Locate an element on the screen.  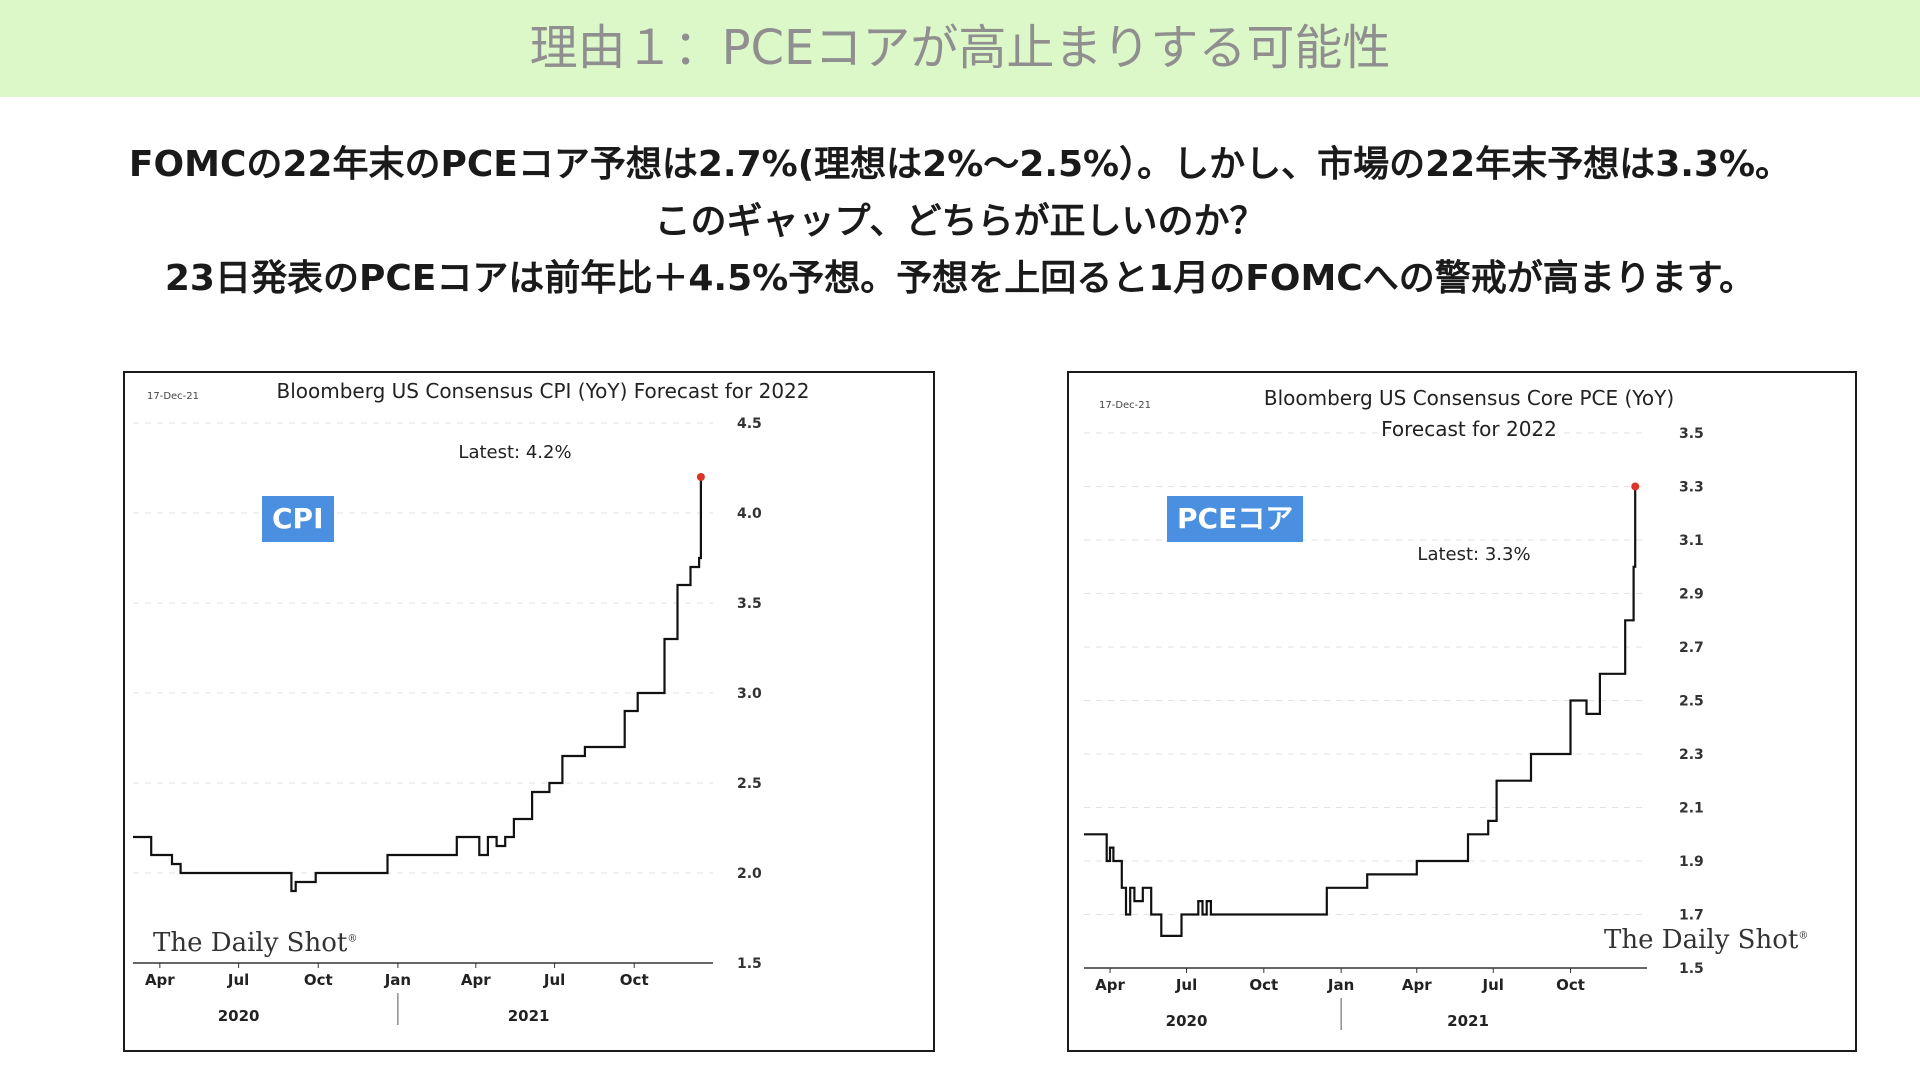
y-tick-label: 4.0 is located at coordinates (749, 514).